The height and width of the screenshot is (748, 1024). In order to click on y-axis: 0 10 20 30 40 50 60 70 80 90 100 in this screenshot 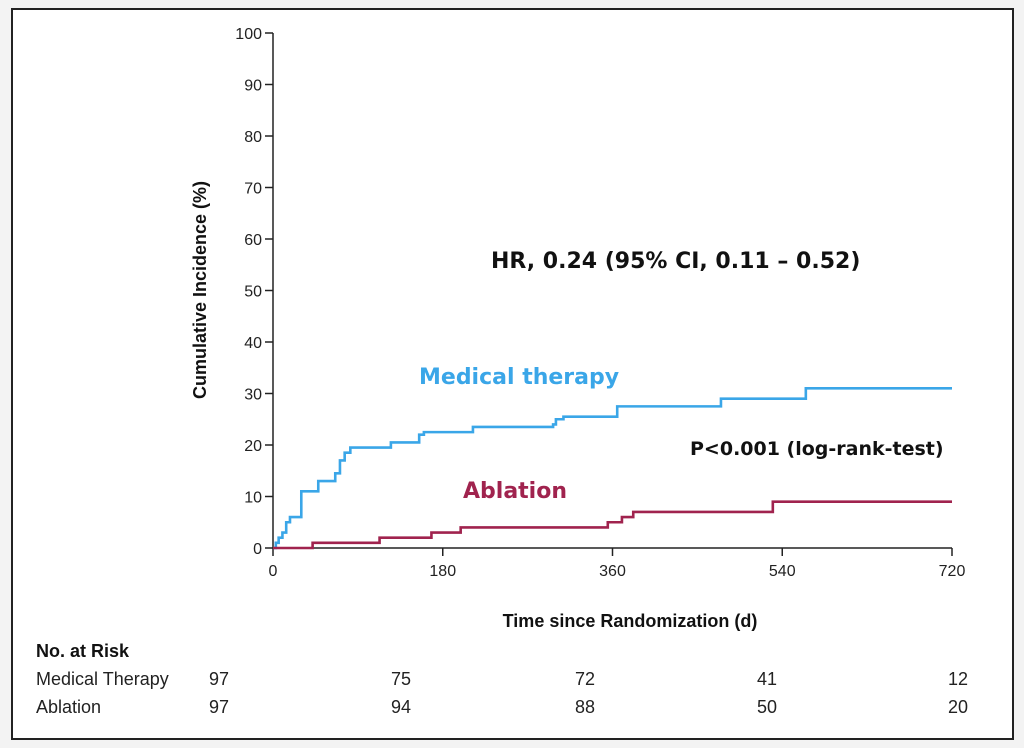, I will do `click(254, 292)`.